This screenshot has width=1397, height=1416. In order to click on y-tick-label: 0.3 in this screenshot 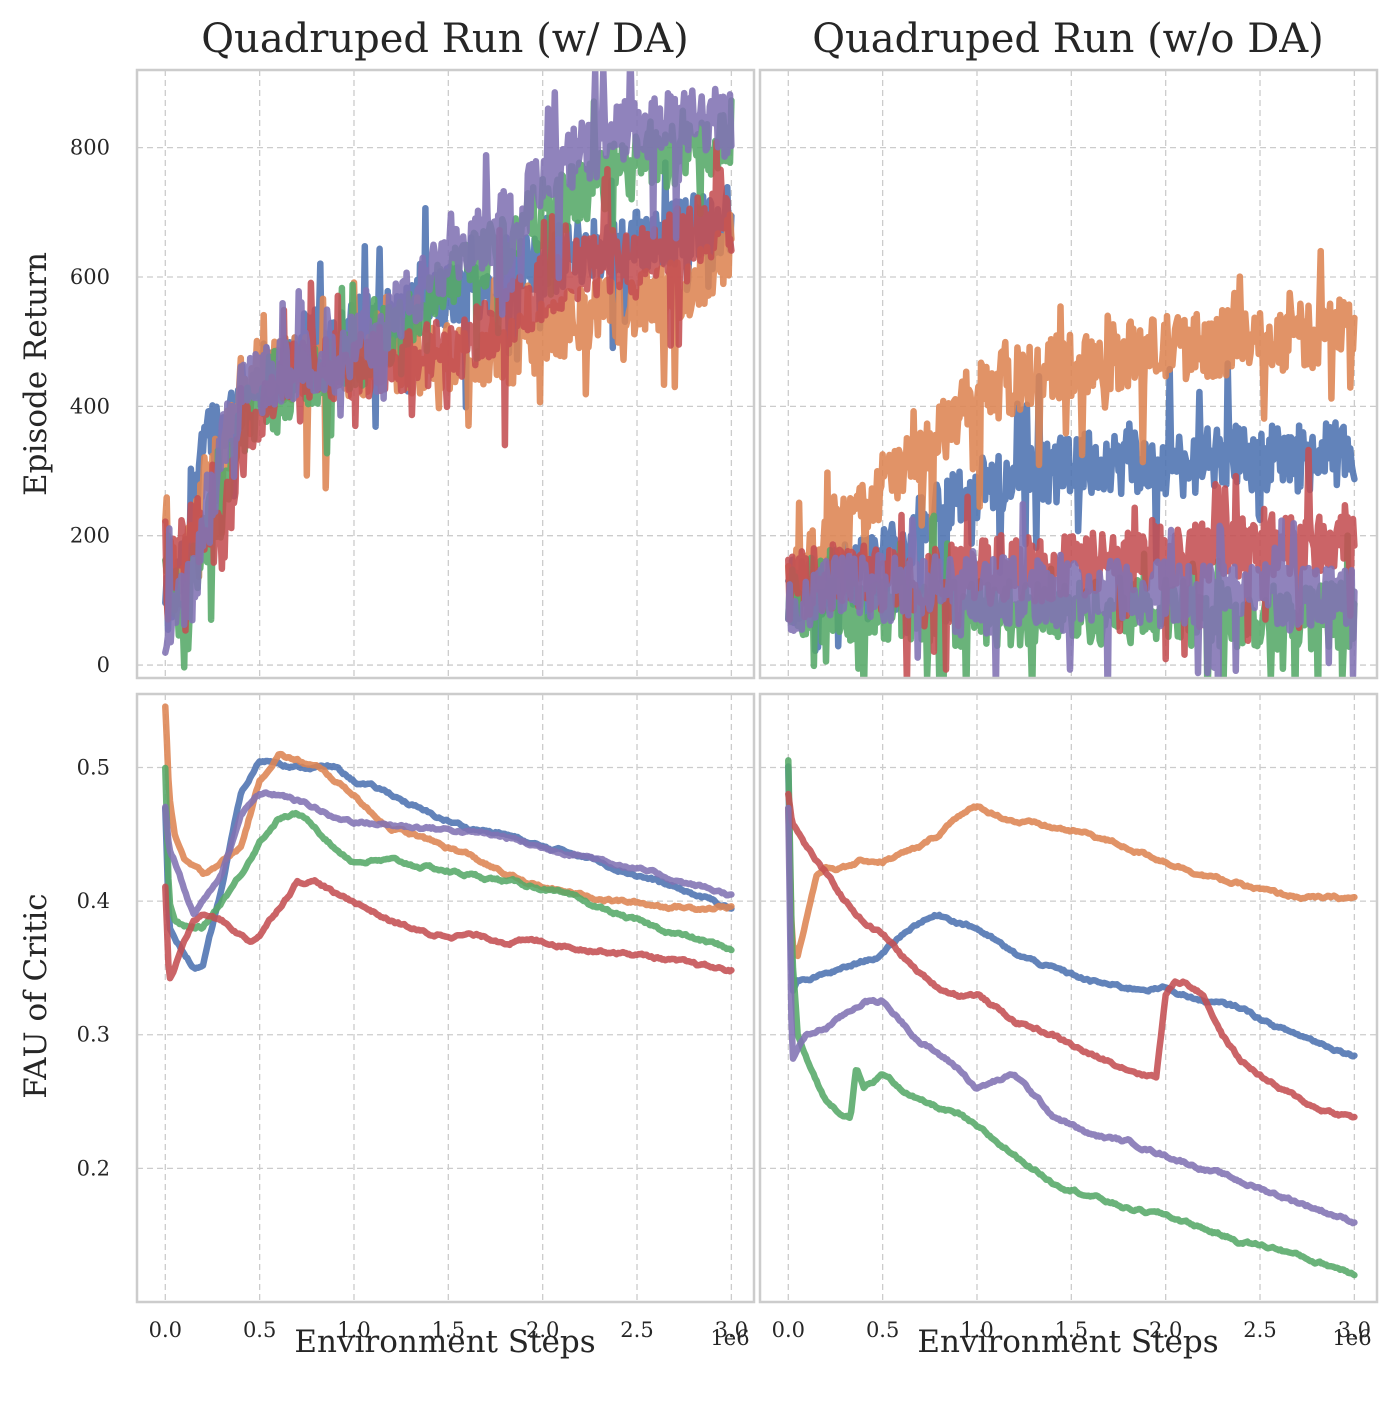, I will do `click(93, 1035)`.